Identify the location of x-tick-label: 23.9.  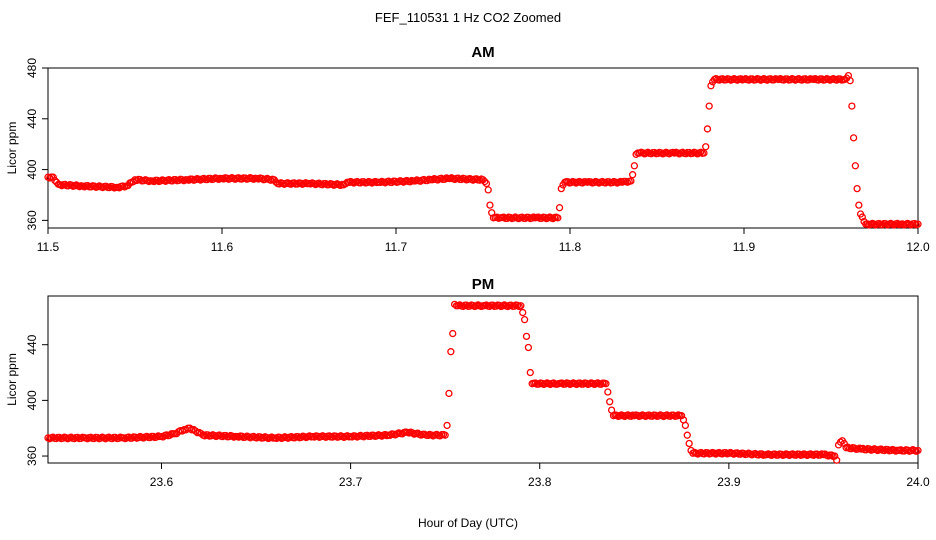
(729, 482).